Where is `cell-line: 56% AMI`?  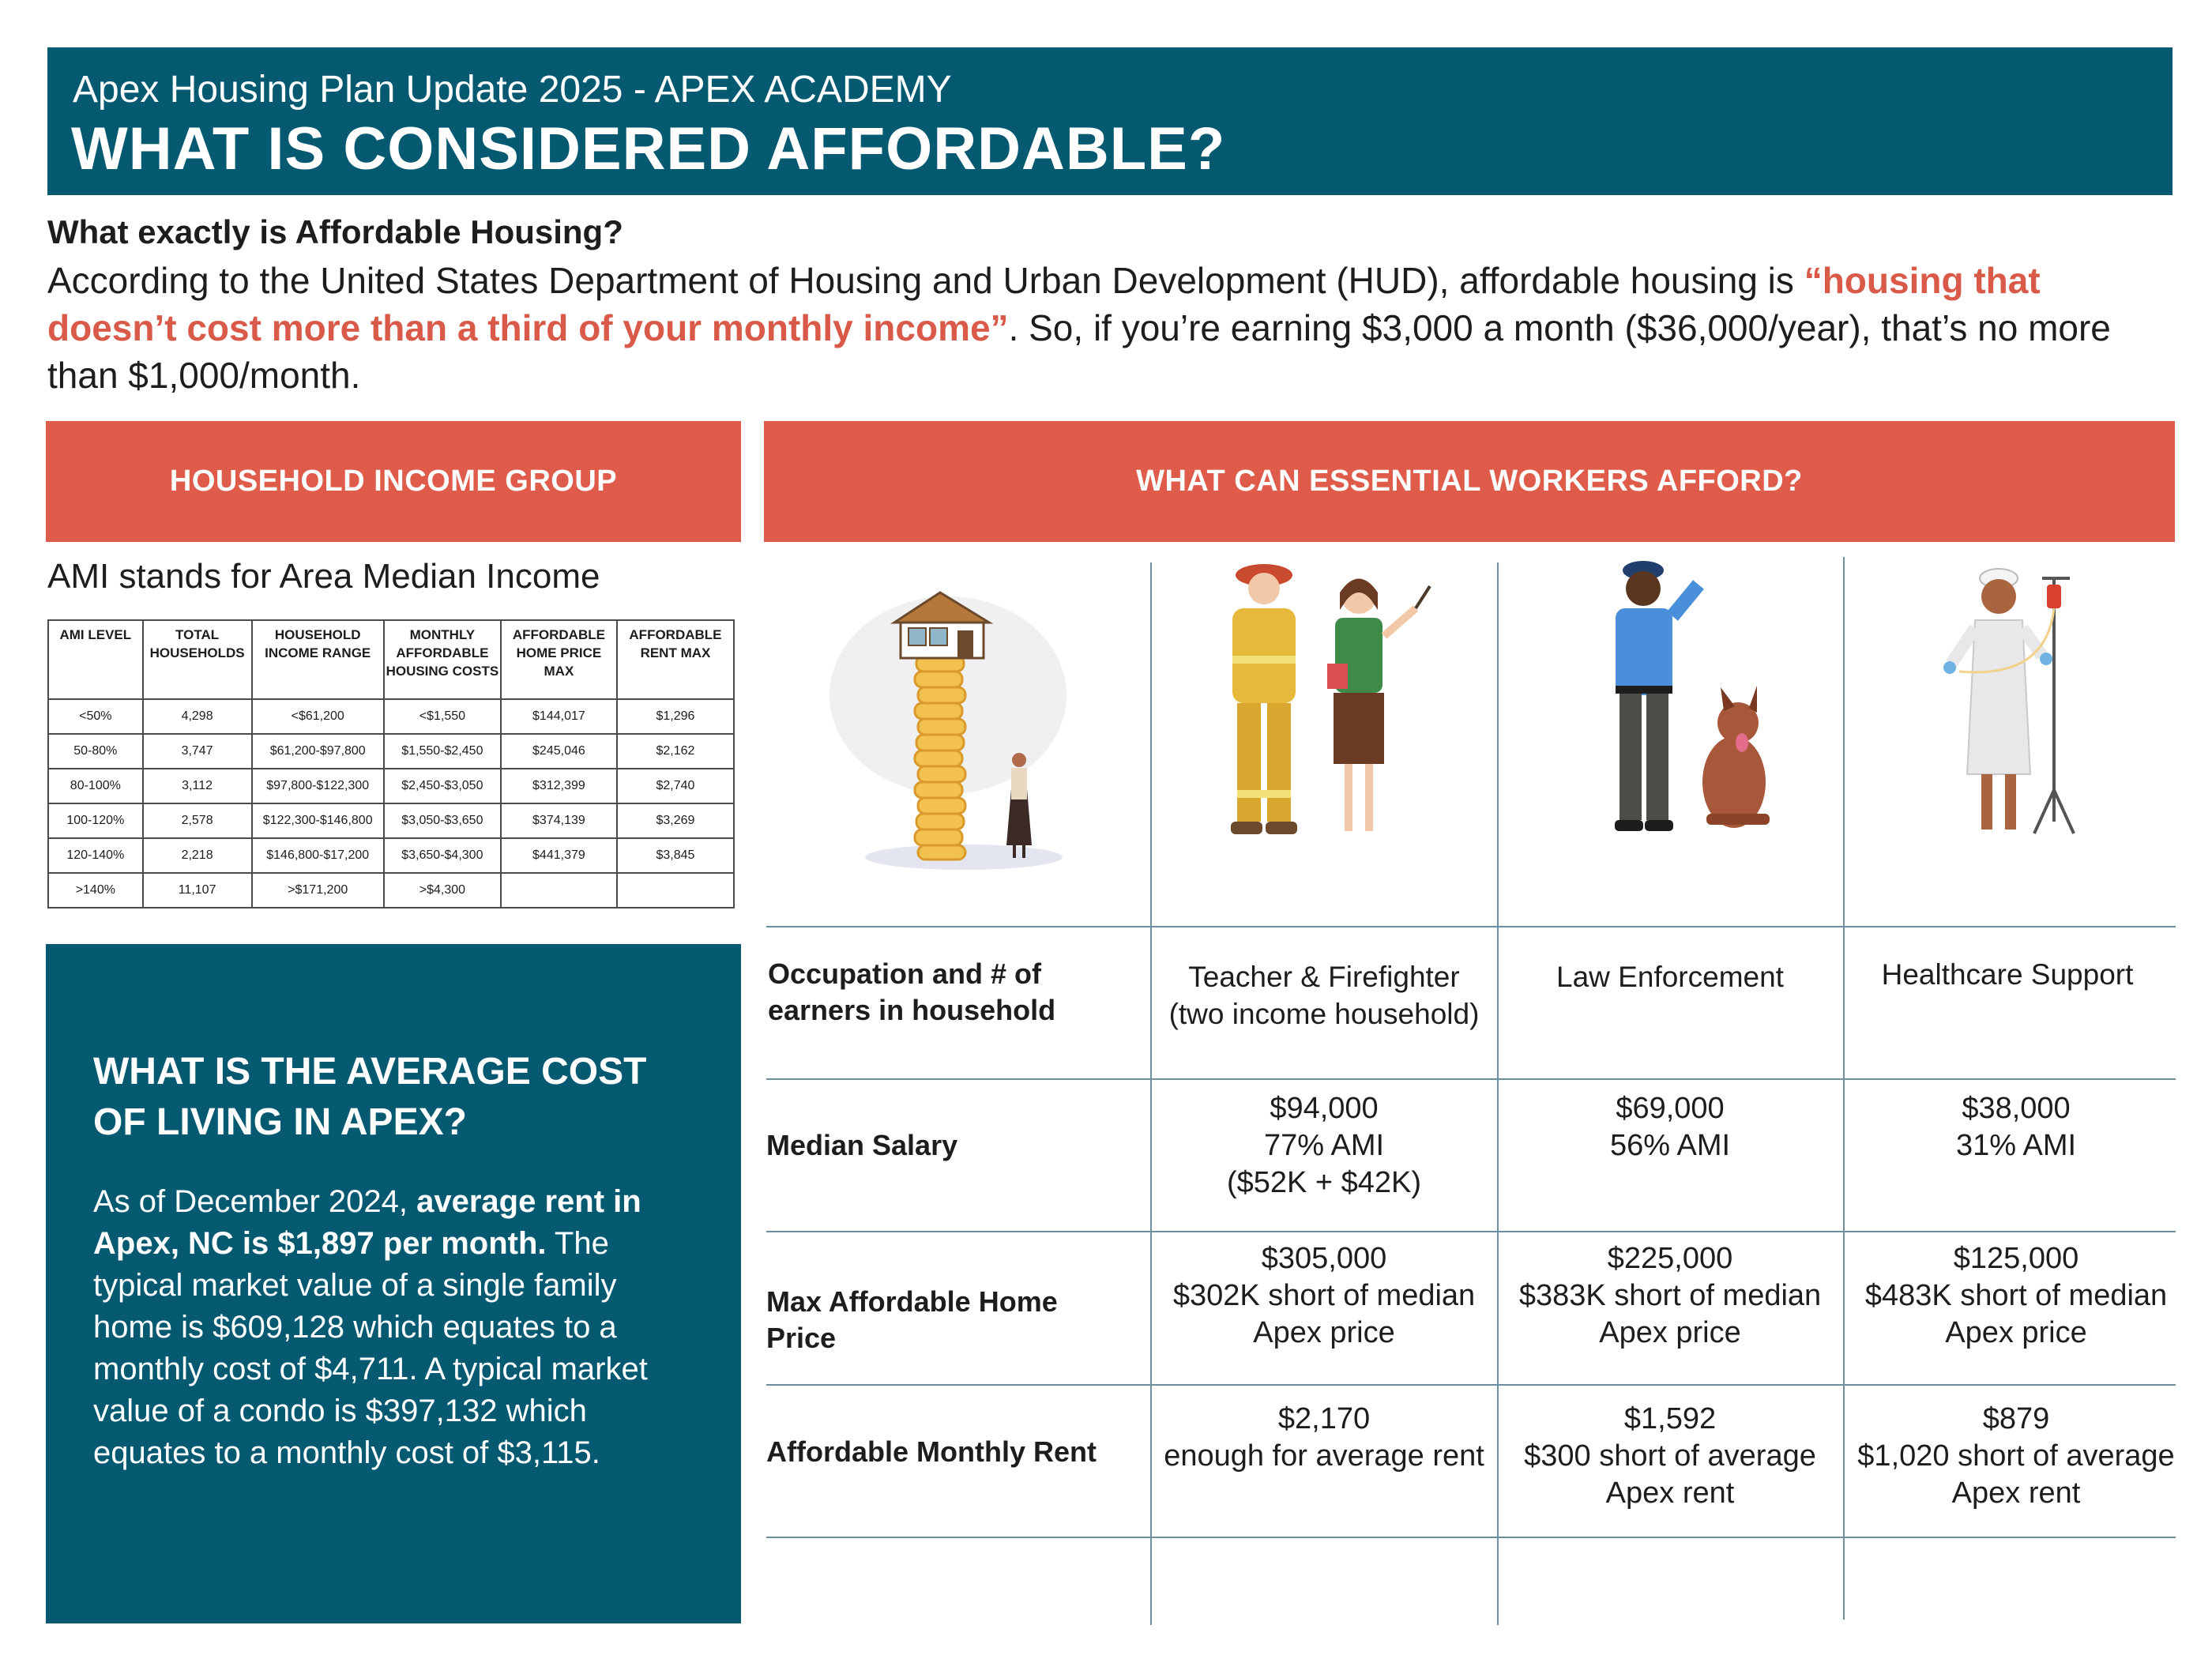
cell-line: 56% AMI is located at coordinates (1670, 1145).